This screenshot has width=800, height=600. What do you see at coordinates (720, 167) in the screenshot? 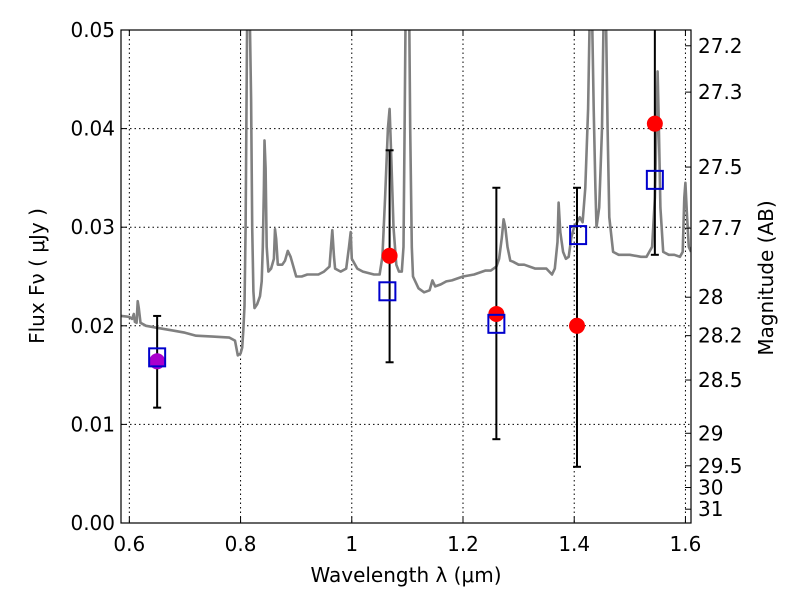
I see `mag-tick-label: 27.5` at bounding box center [720, 167].